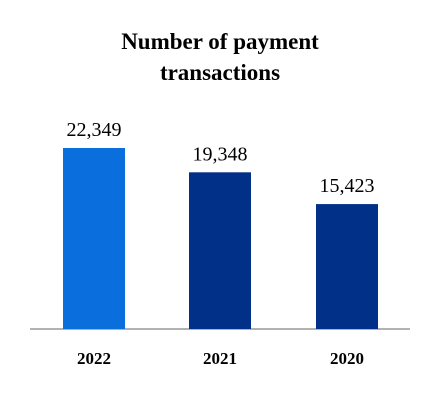 The height and width of the screenshot is (400, 440). Describe the element at coordinates (220, 57) in the screenshot. I see `chart-title: Number of payment transactions` at that location.